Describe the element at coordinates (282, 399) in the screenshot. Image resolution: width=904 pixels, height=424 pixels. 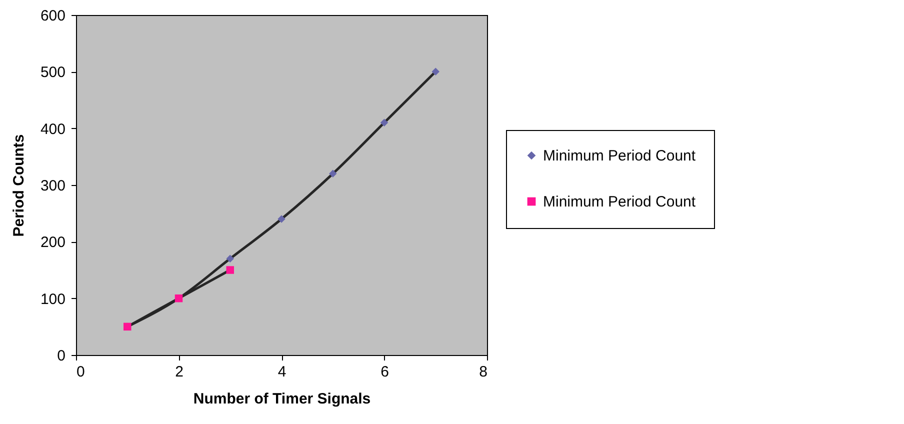
I see `x-axis-title: Number of Timer Signals` at that location.